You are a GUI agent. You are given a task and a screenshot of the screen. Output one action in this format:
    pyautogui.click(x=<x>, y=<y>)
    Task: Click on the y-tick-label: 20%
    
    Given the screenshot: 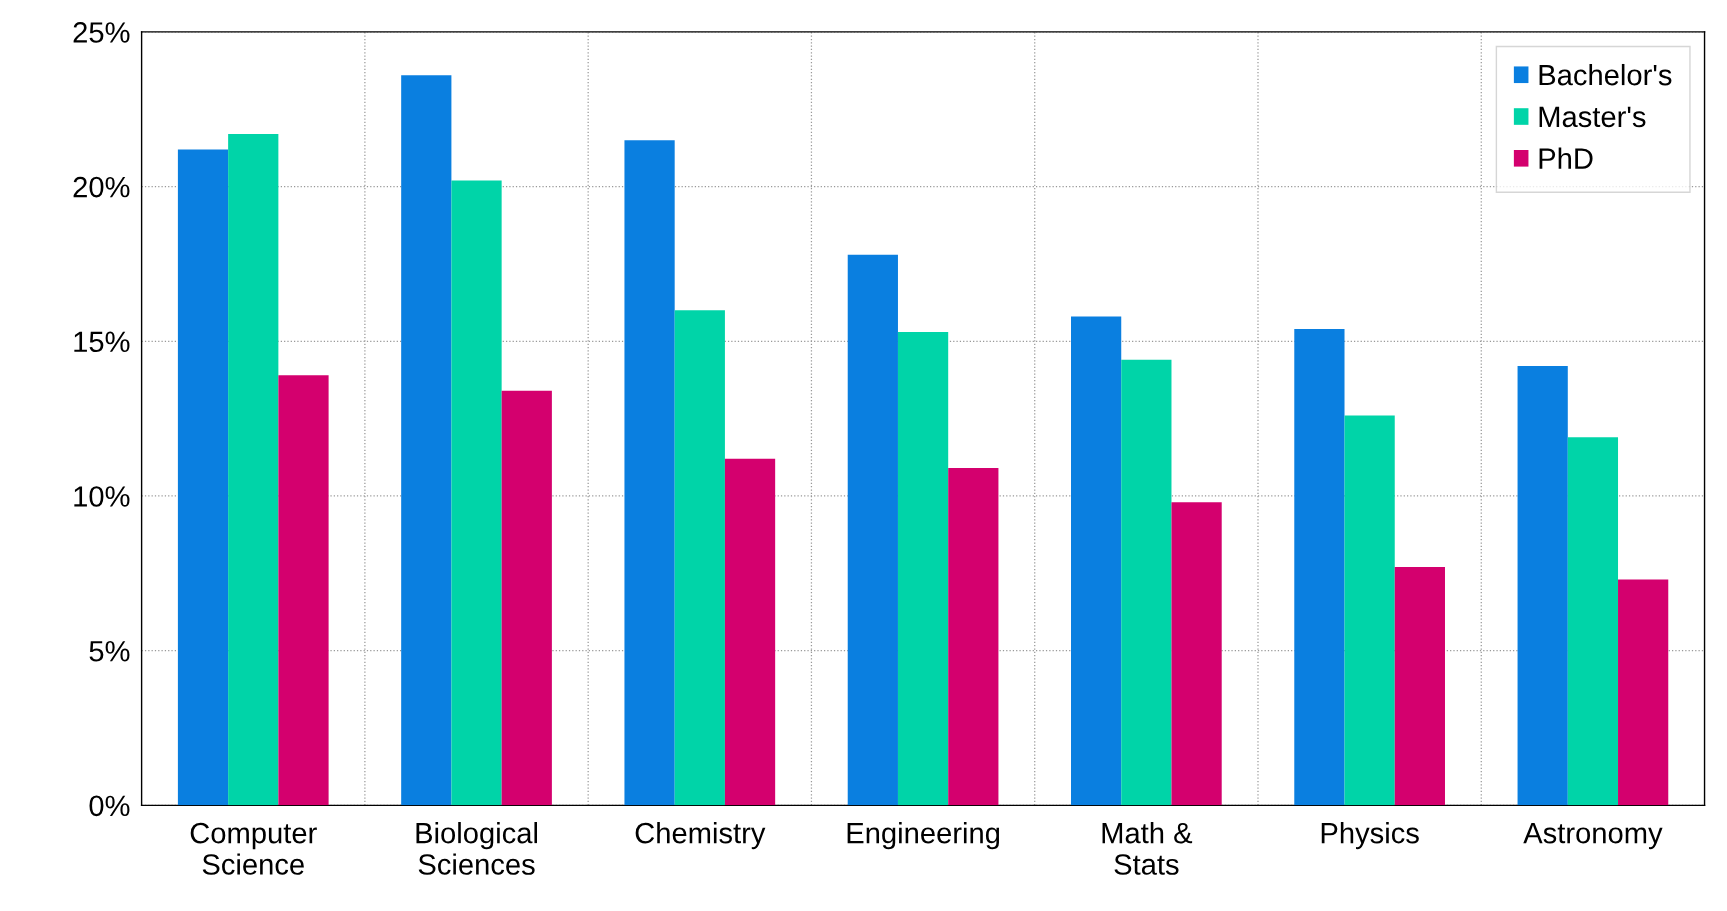 What is the action you would take?
    pyautogui.click(x=101, y=187)
    